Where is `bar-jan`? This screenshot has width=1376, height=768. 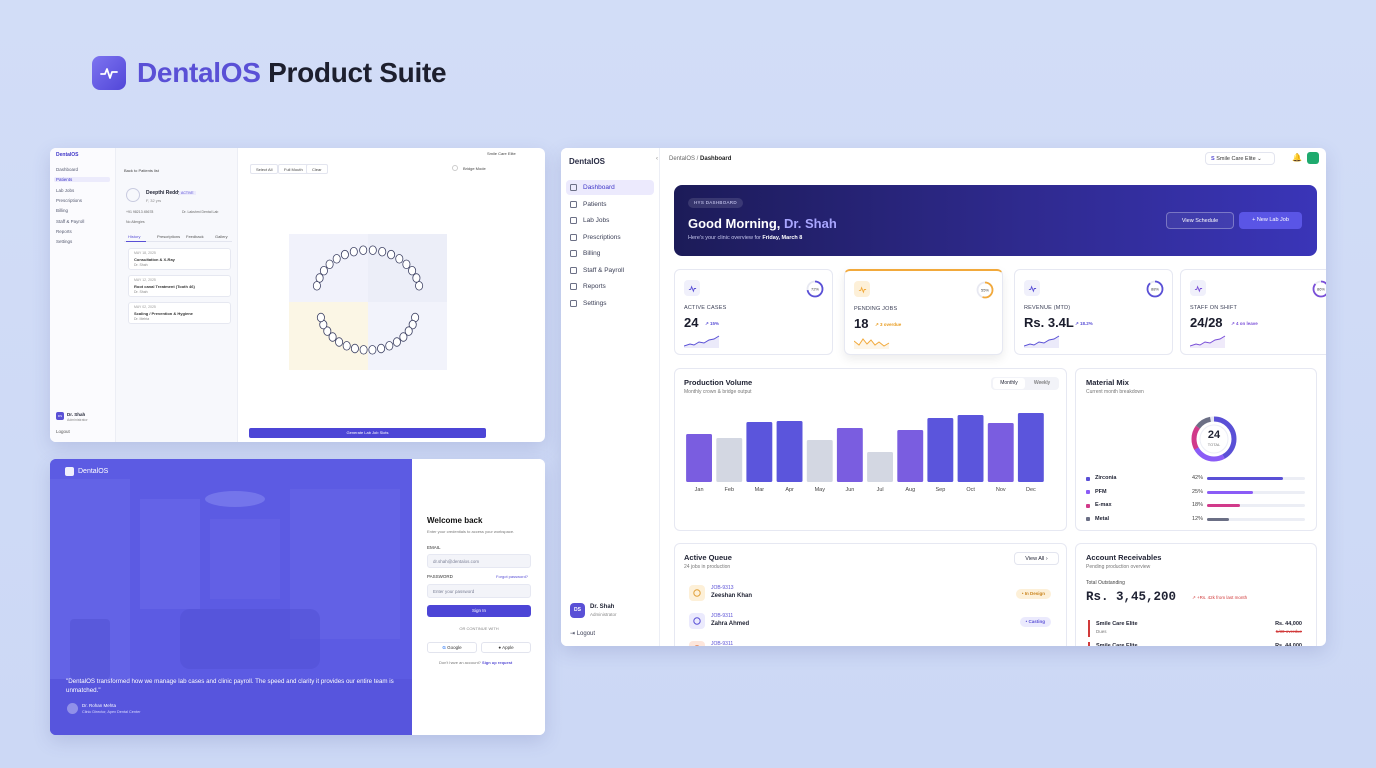
bar-jan is located at coordinates (699, 458).